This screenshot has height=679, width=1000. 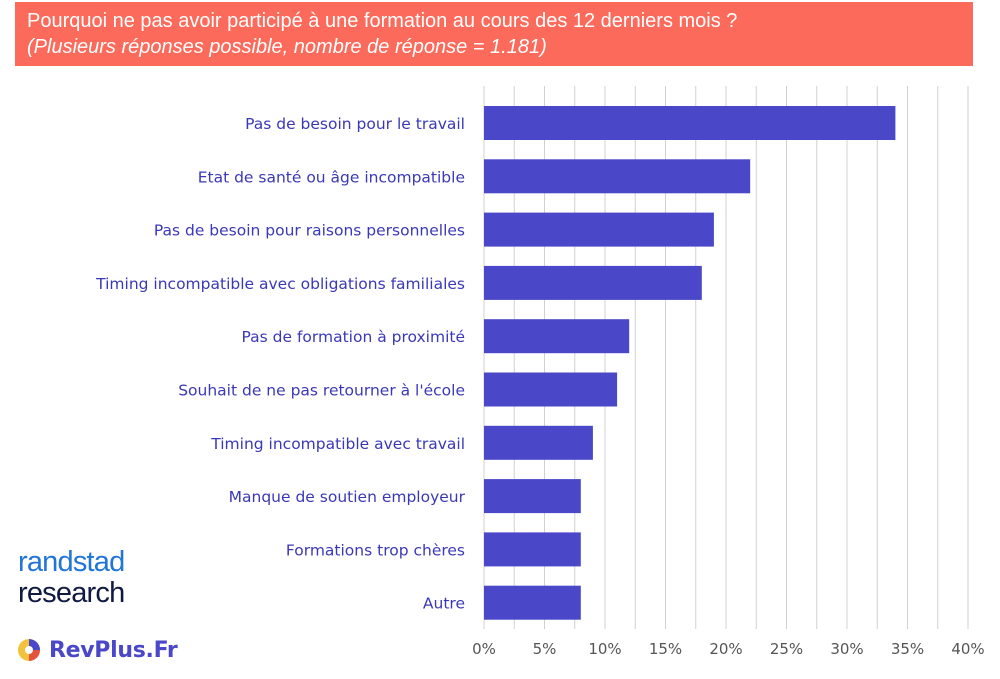 I want to click on x-tick-label: 30%, so click(x=846, y=649).